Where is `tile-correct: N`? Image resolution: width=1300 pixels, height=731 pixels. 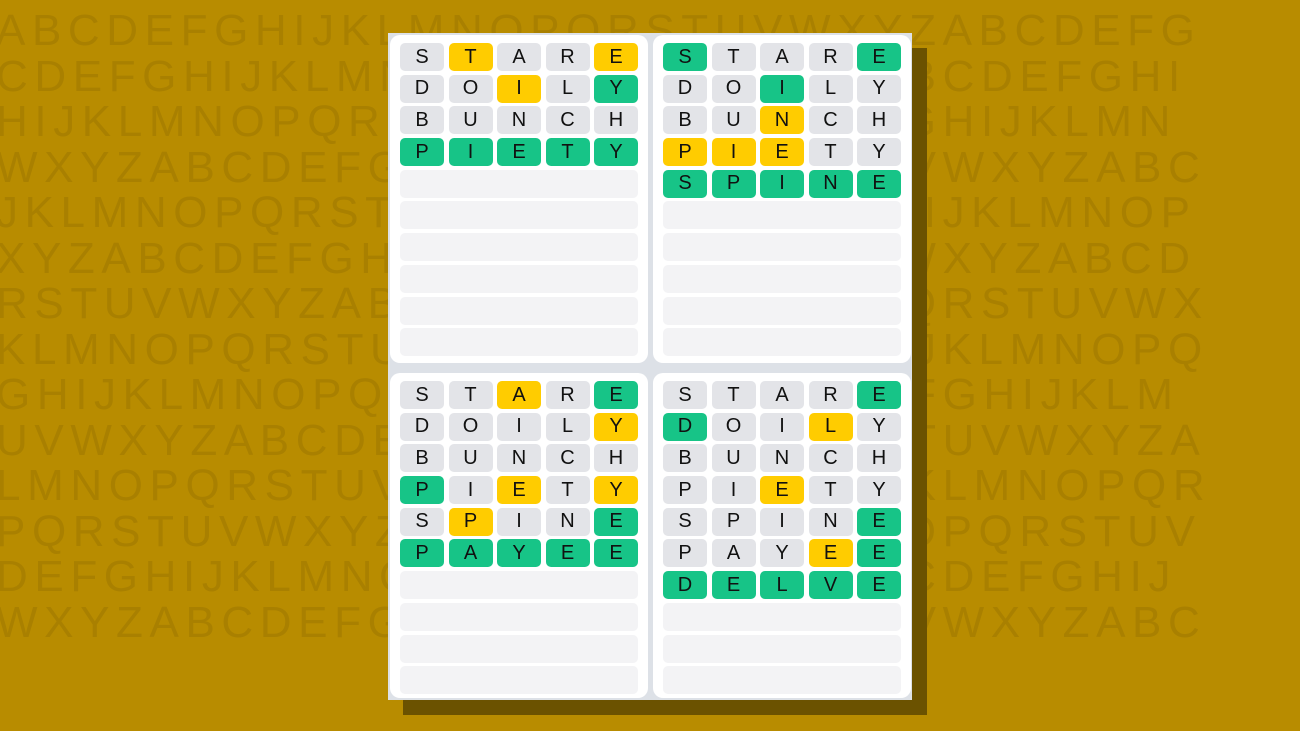
tile-correct: N is located at coordinates (830, 183).